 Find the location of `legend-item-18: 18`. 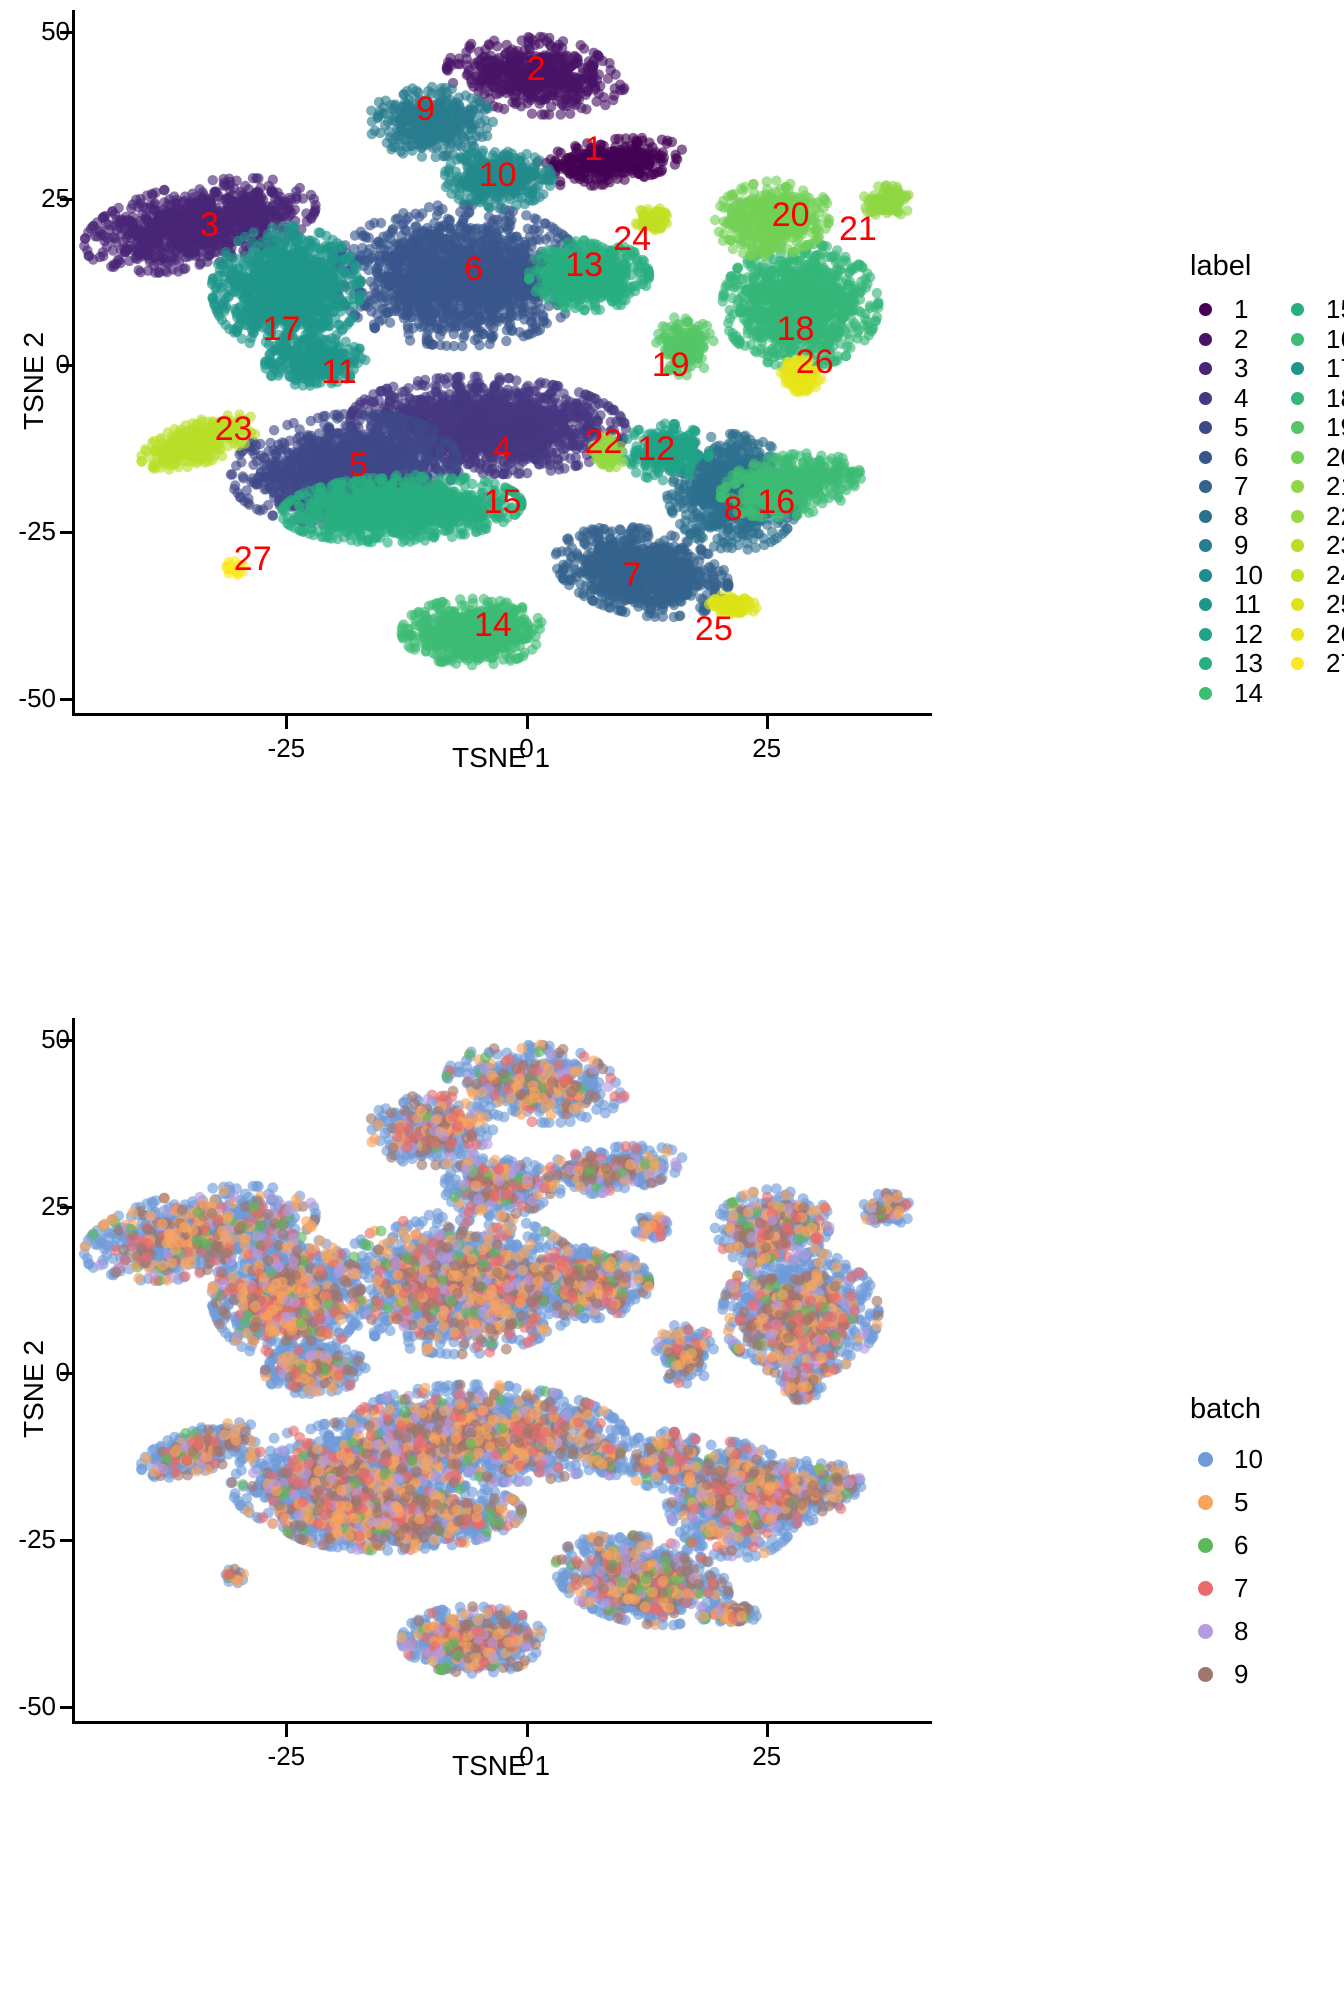

legend-item-18: 18 is located at coordinates (1313, 398).